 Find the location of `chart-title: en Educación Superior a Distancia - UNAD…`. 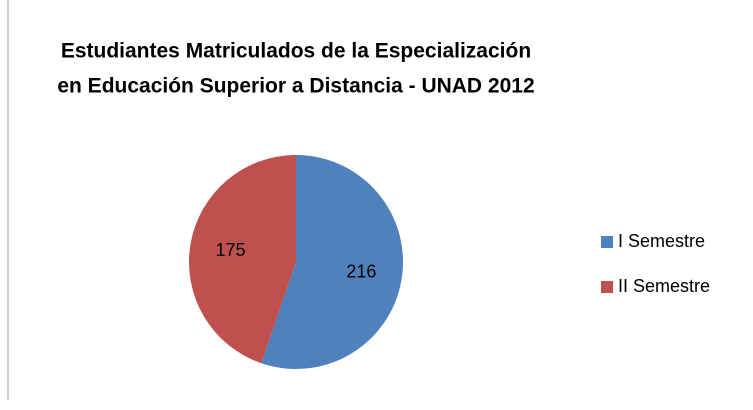

chart-title: en Educación Superior a Distancia - UNAD… is located at coordinates (295, 86).